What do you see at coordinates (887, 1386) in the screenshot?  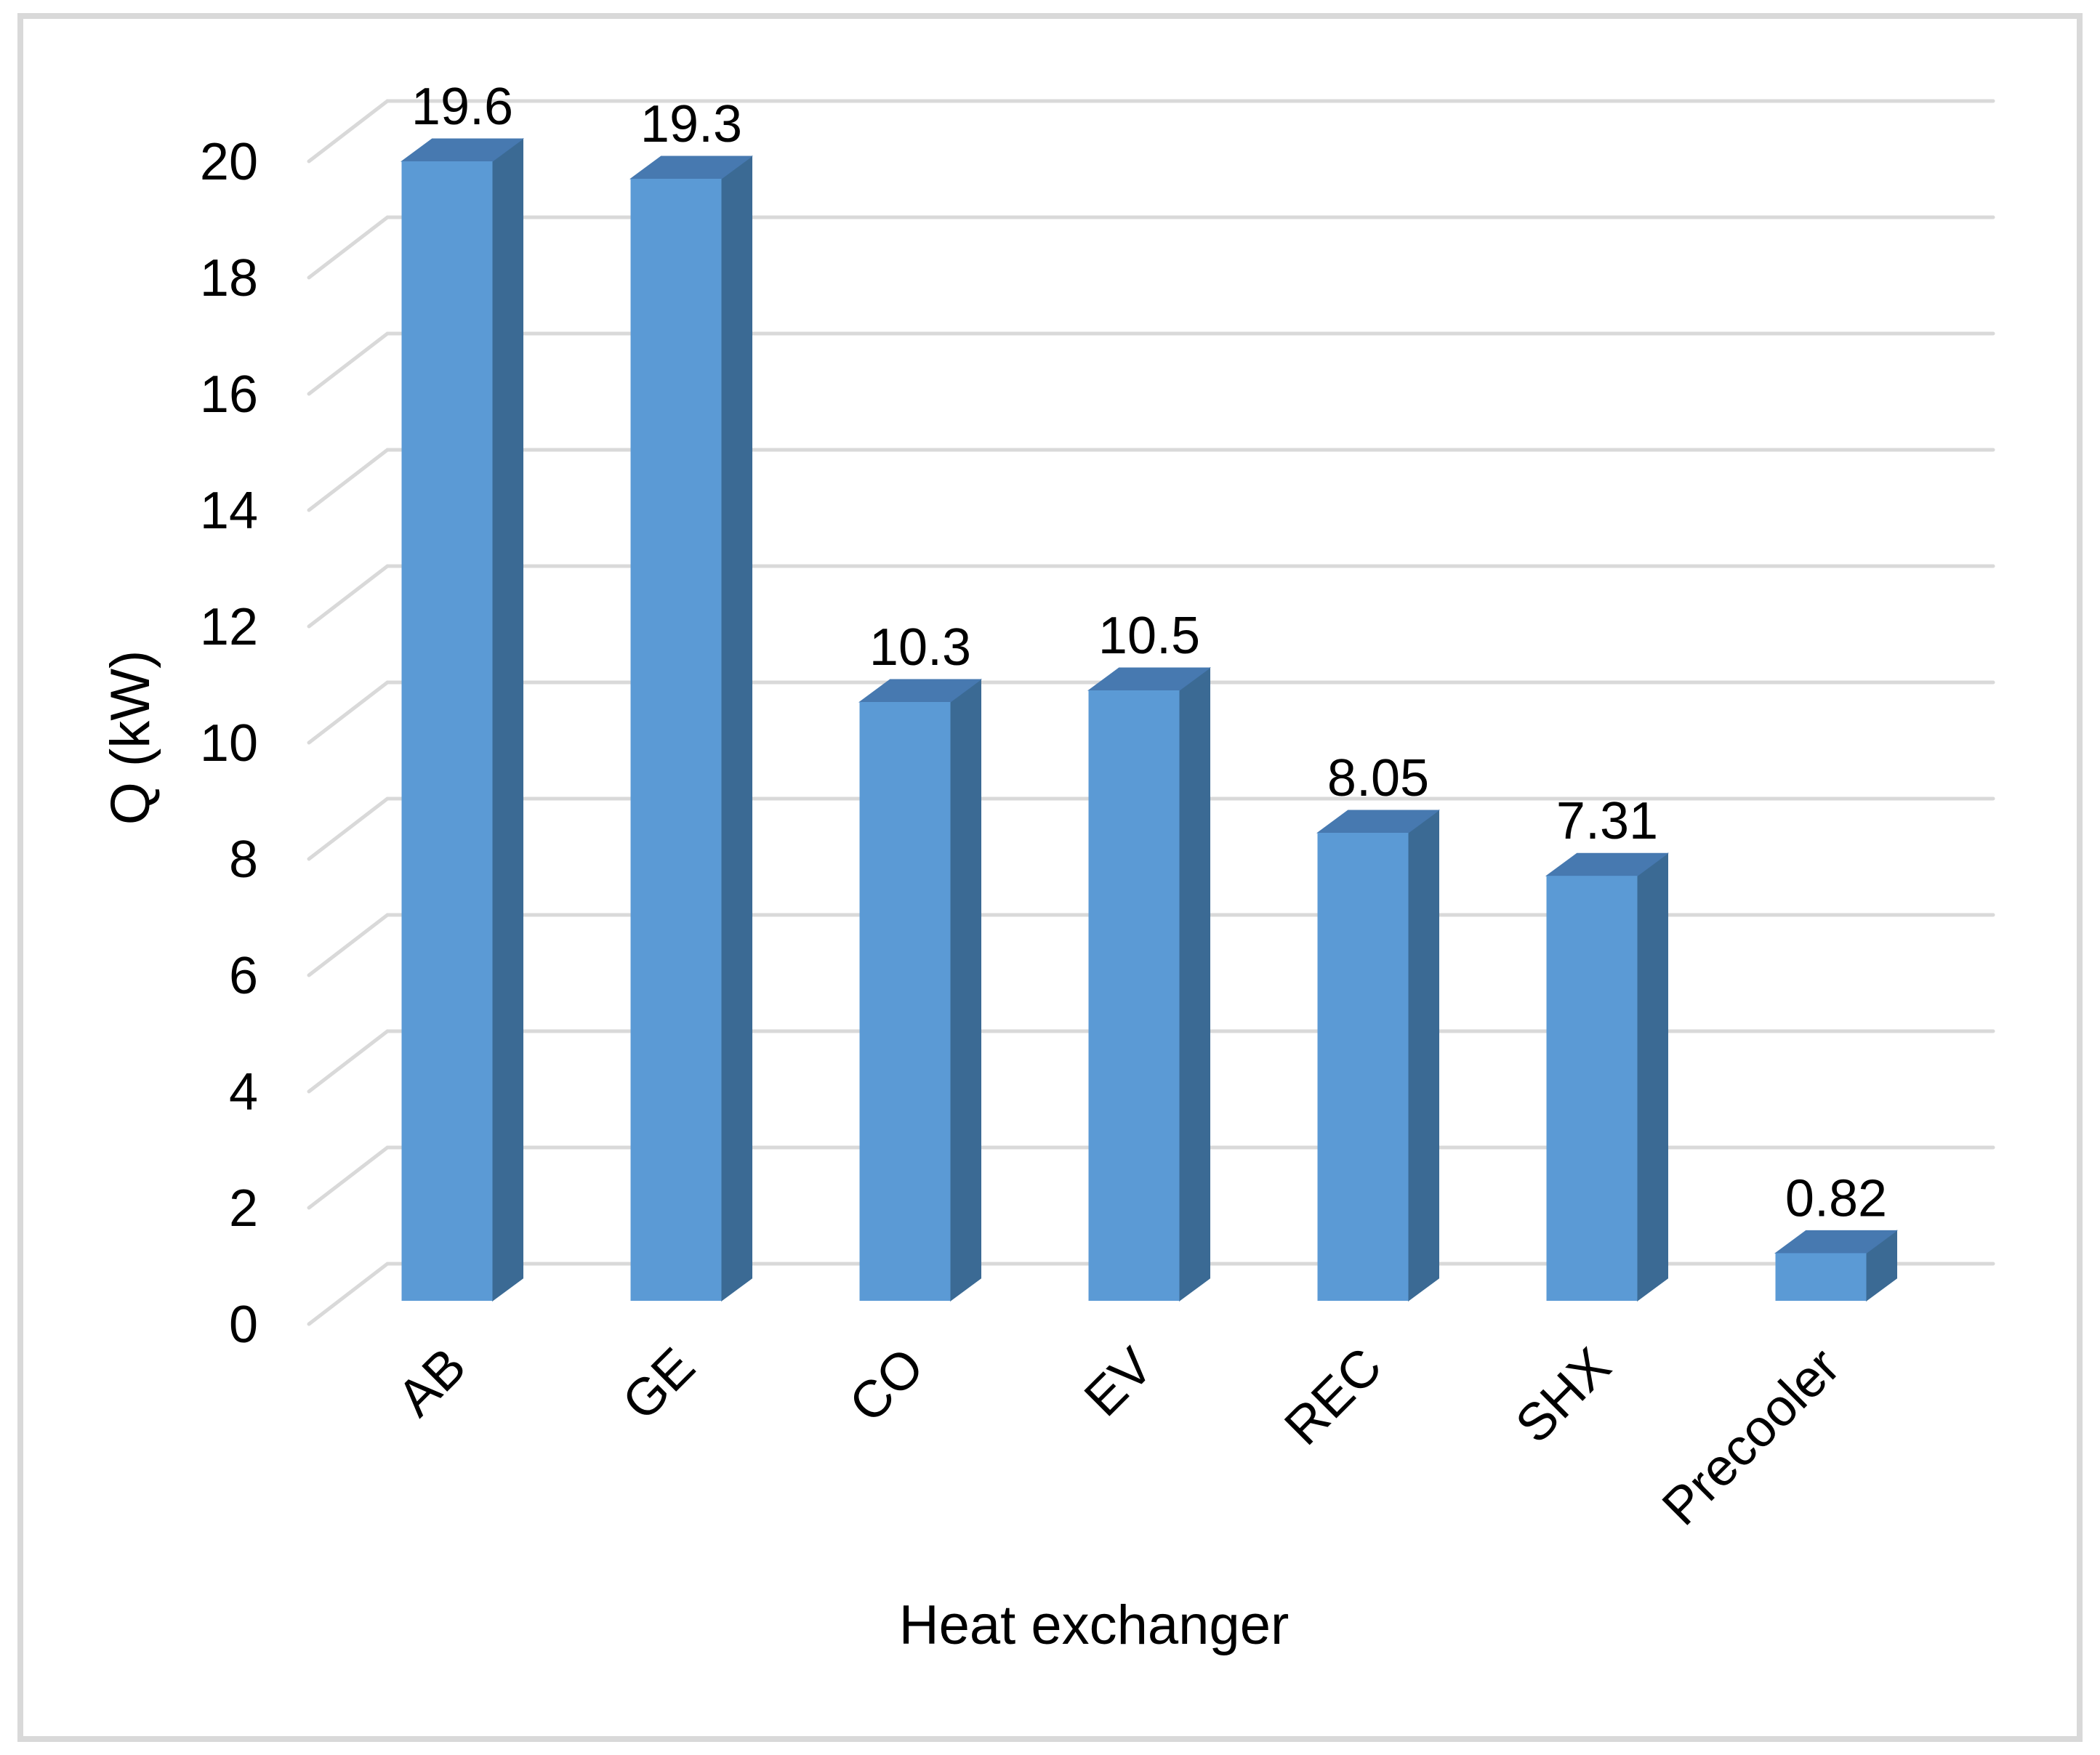 I see `x-tick-label-CO: CO` at bounding box center [887, 1386].